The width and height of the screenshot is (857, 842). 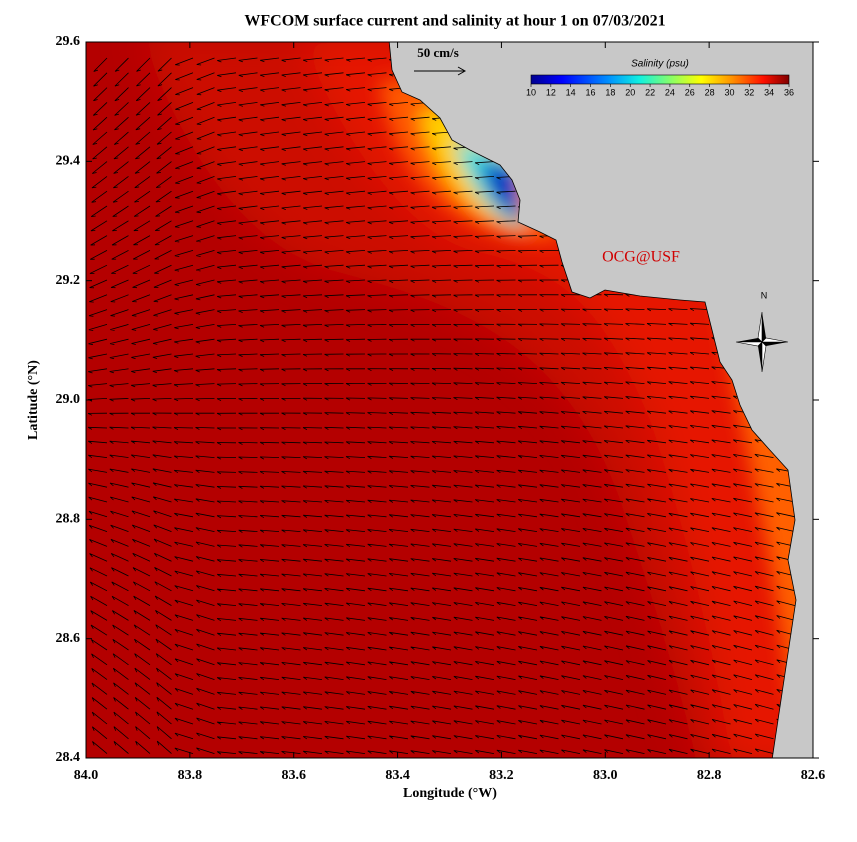 I want to click on colorbar-tick-label: 12, so click(x=551, y=92).